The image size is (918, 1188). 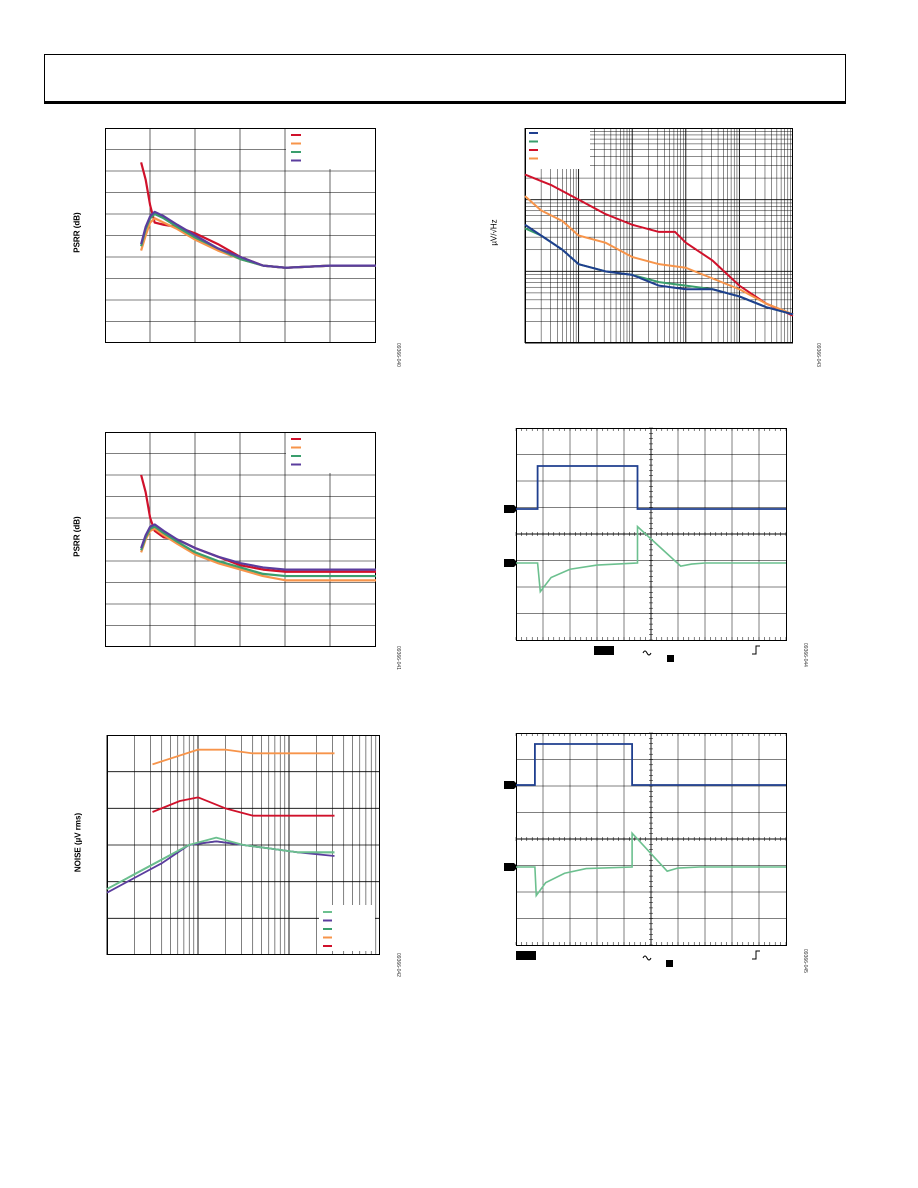 What do you see at coordinates (77, 232) in the screenshot?
I see `psrr1-ylabel: PSRR (dB)` at bounding box center [77, 232].